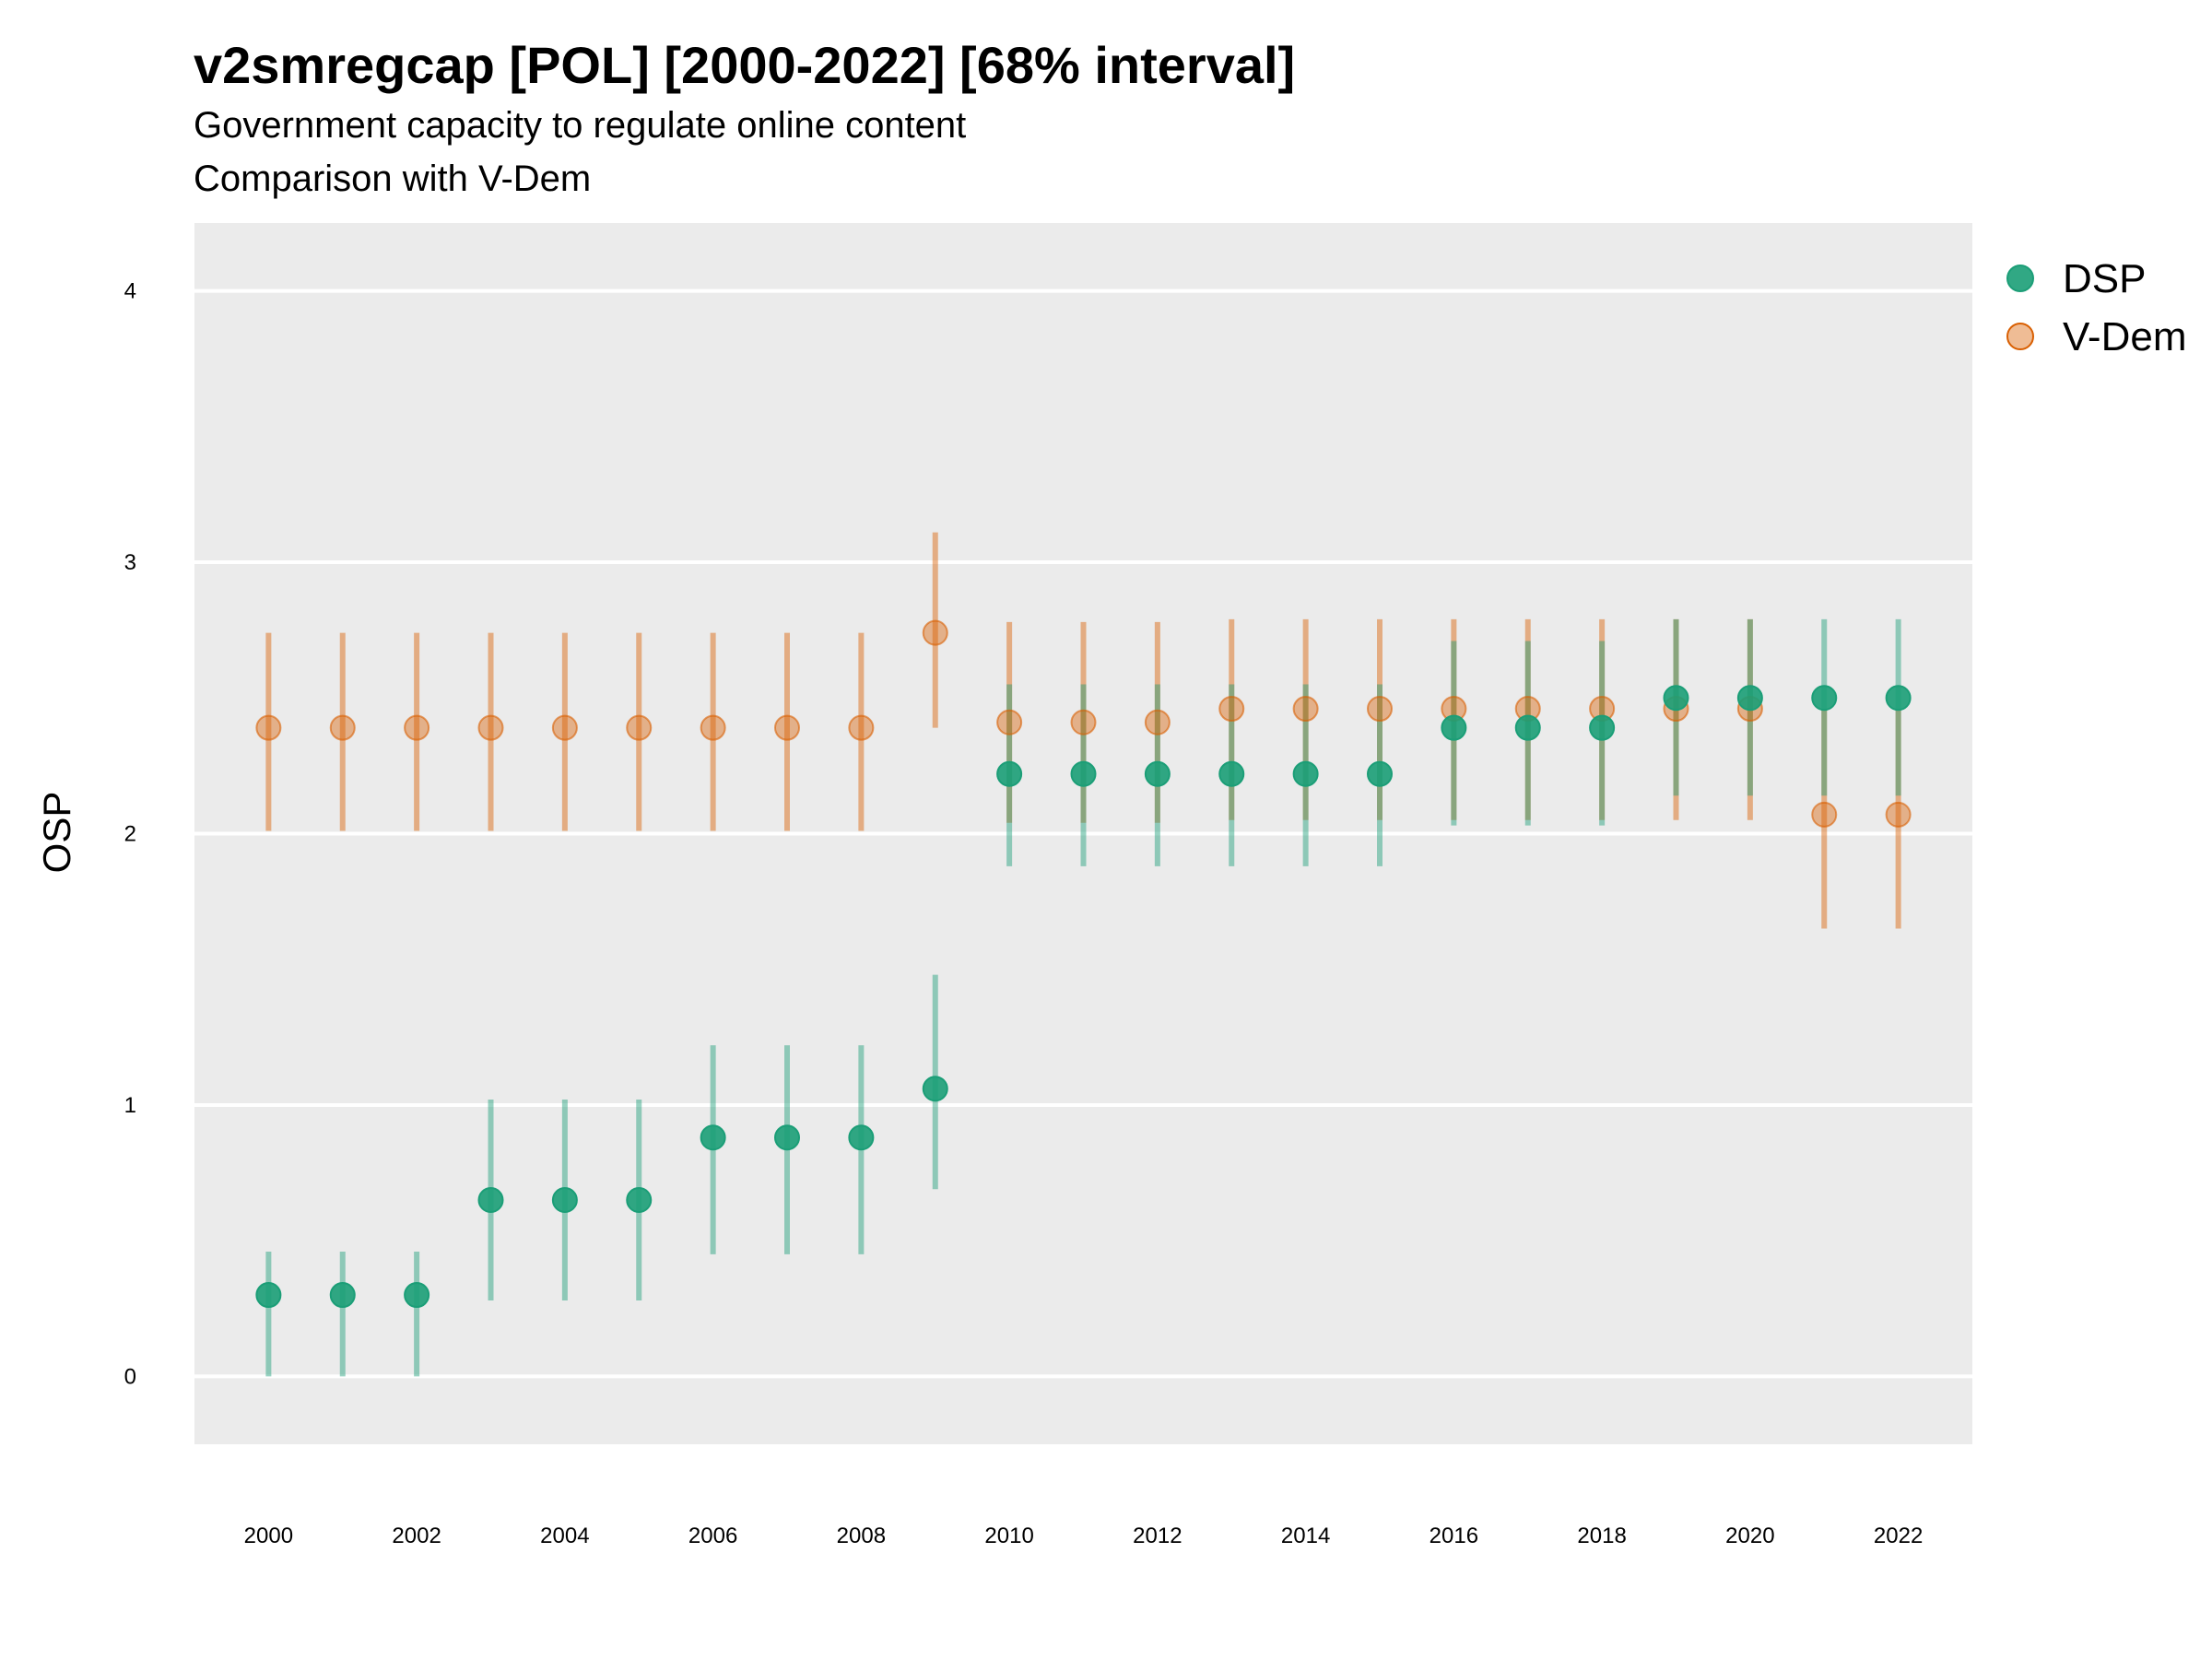 The height and width of the screenshot is (1659, 2212). I want to click on legend-key-dsp, so click(2020, 278).